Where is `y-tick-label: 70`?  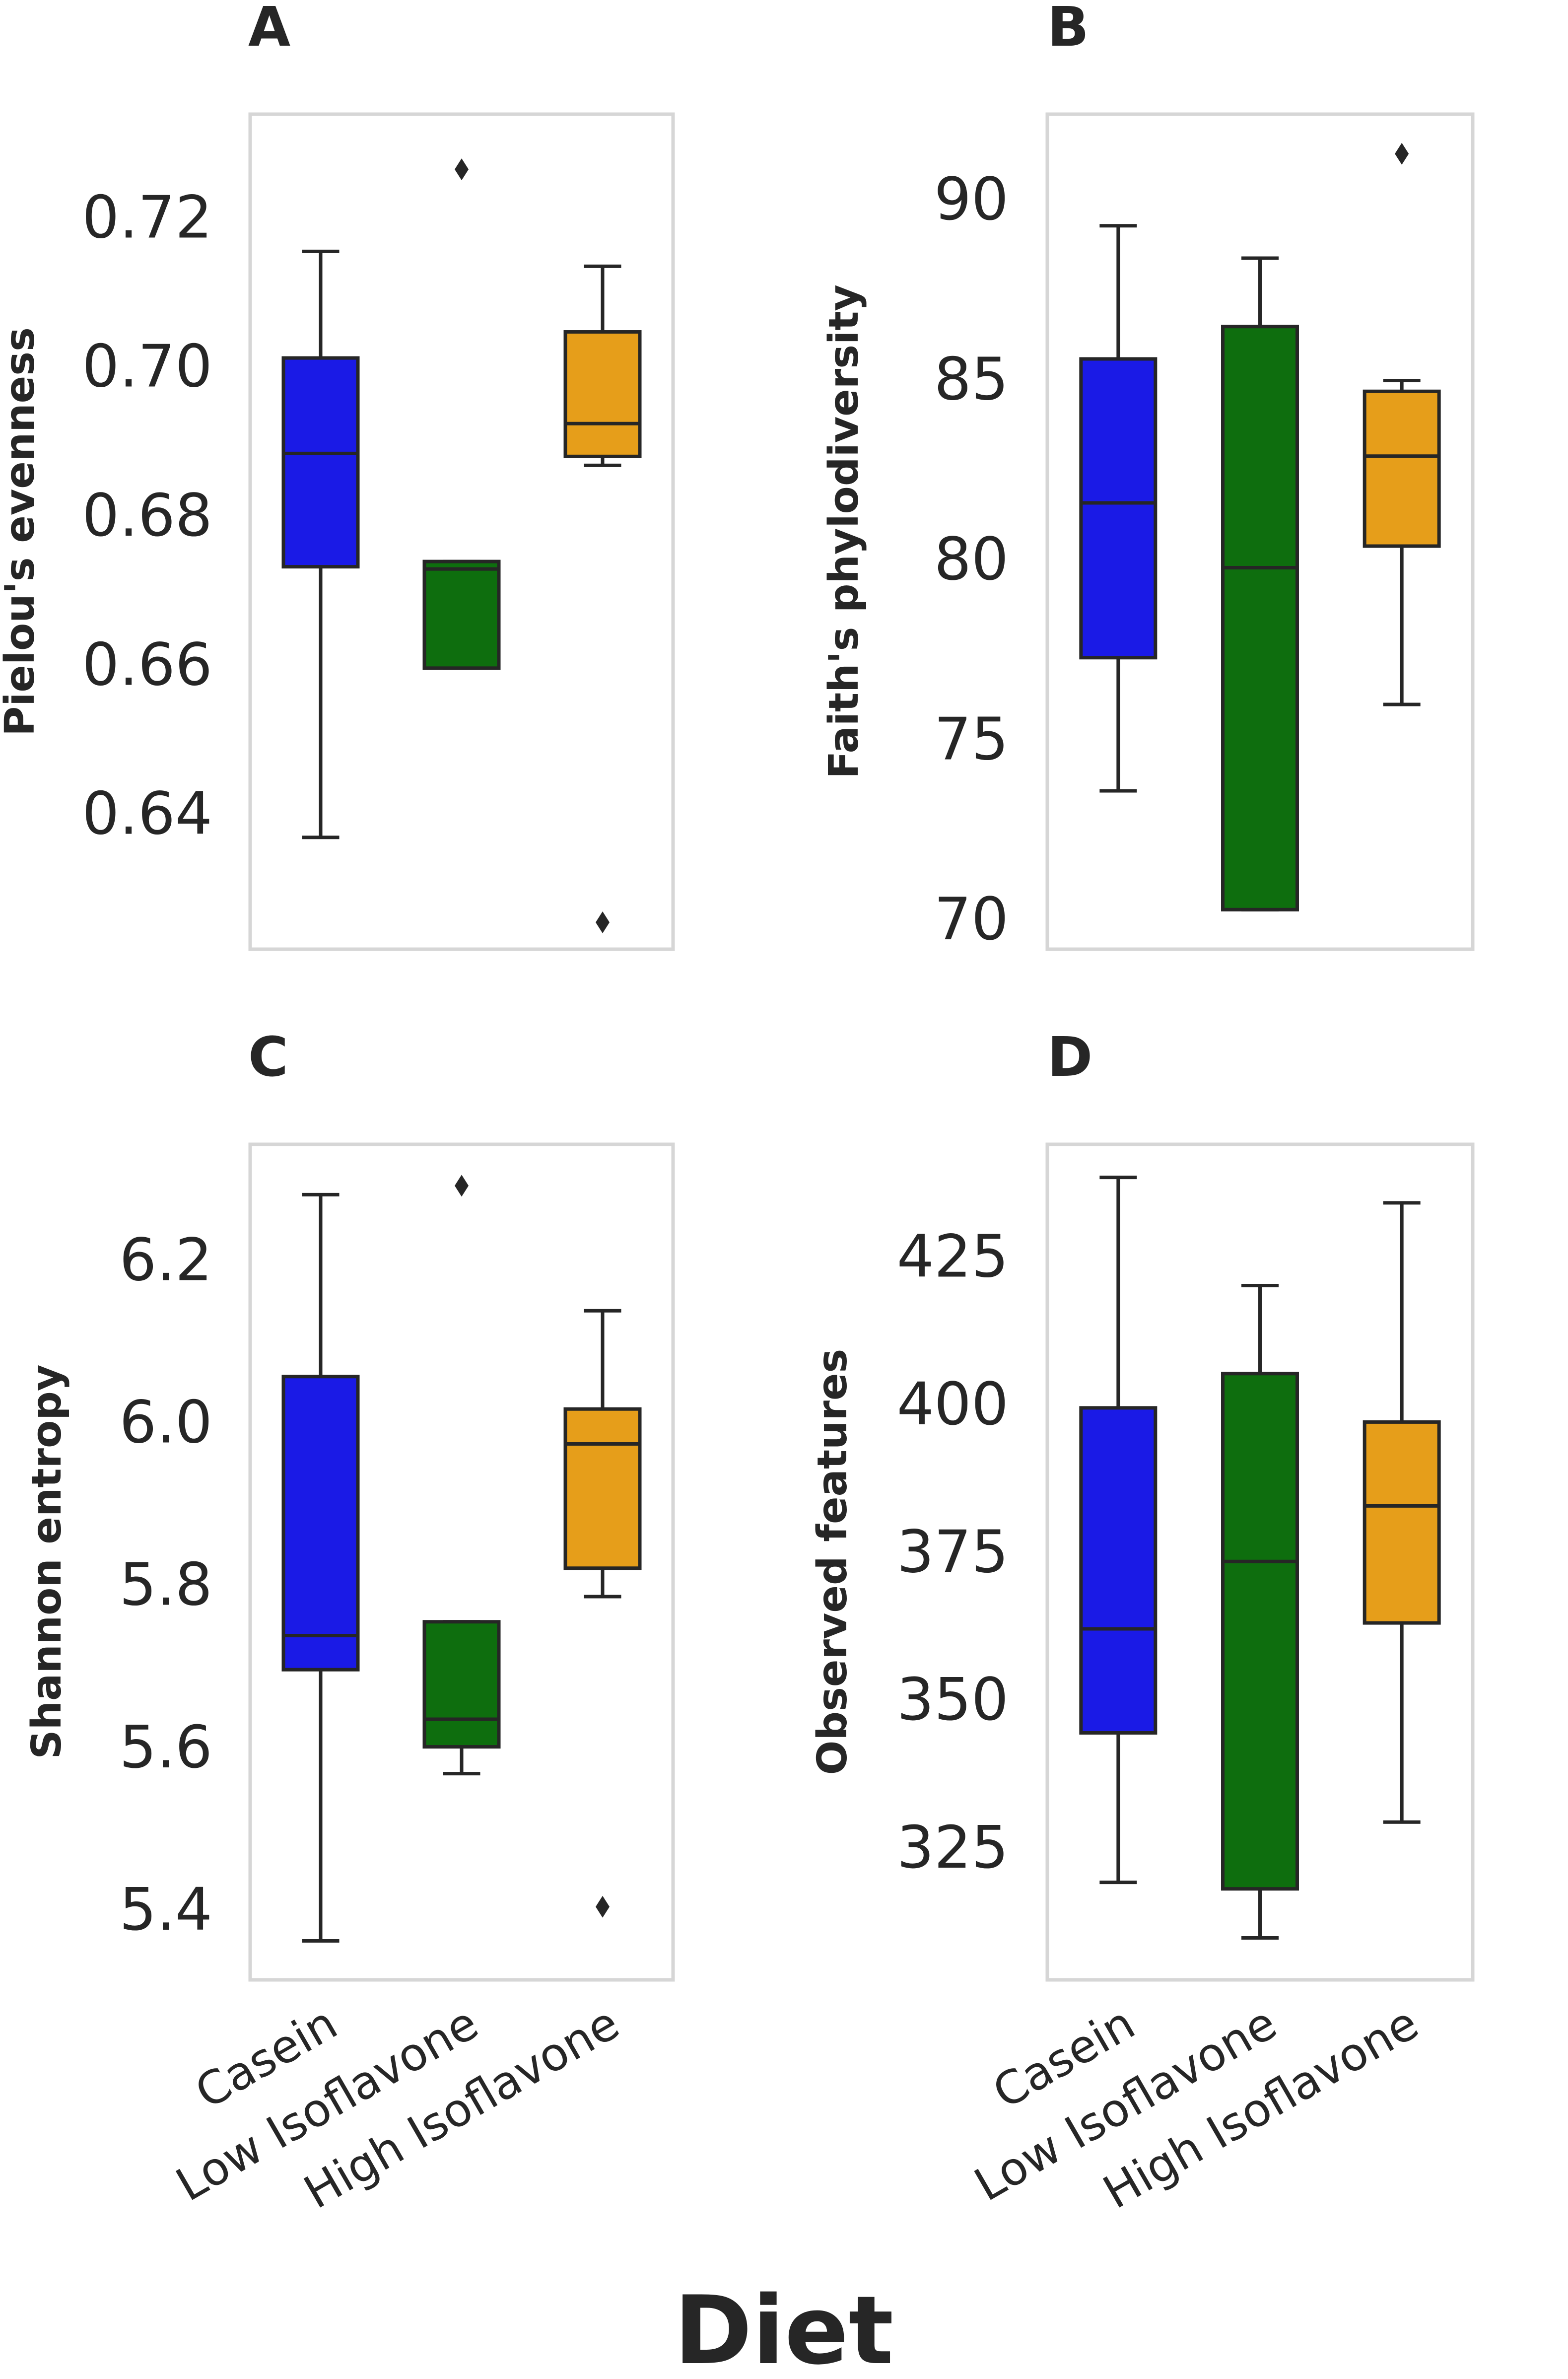
y-tick-label: 70 is located at coordinates (972, 919).